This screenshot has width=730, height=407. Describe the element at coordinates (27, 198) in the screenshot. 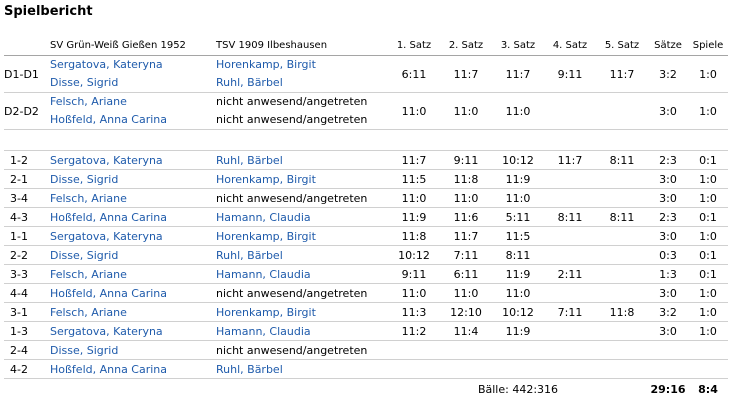

I see `match-label: 3-4` at that location.